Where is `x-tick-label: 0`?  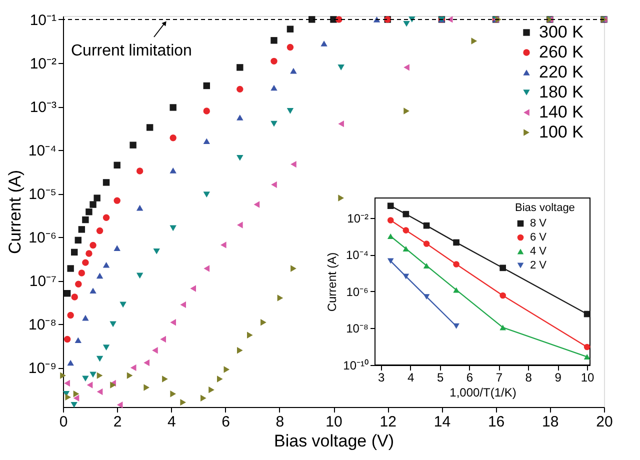 x-tick-label: 0 is located at coordinates (63, 422).